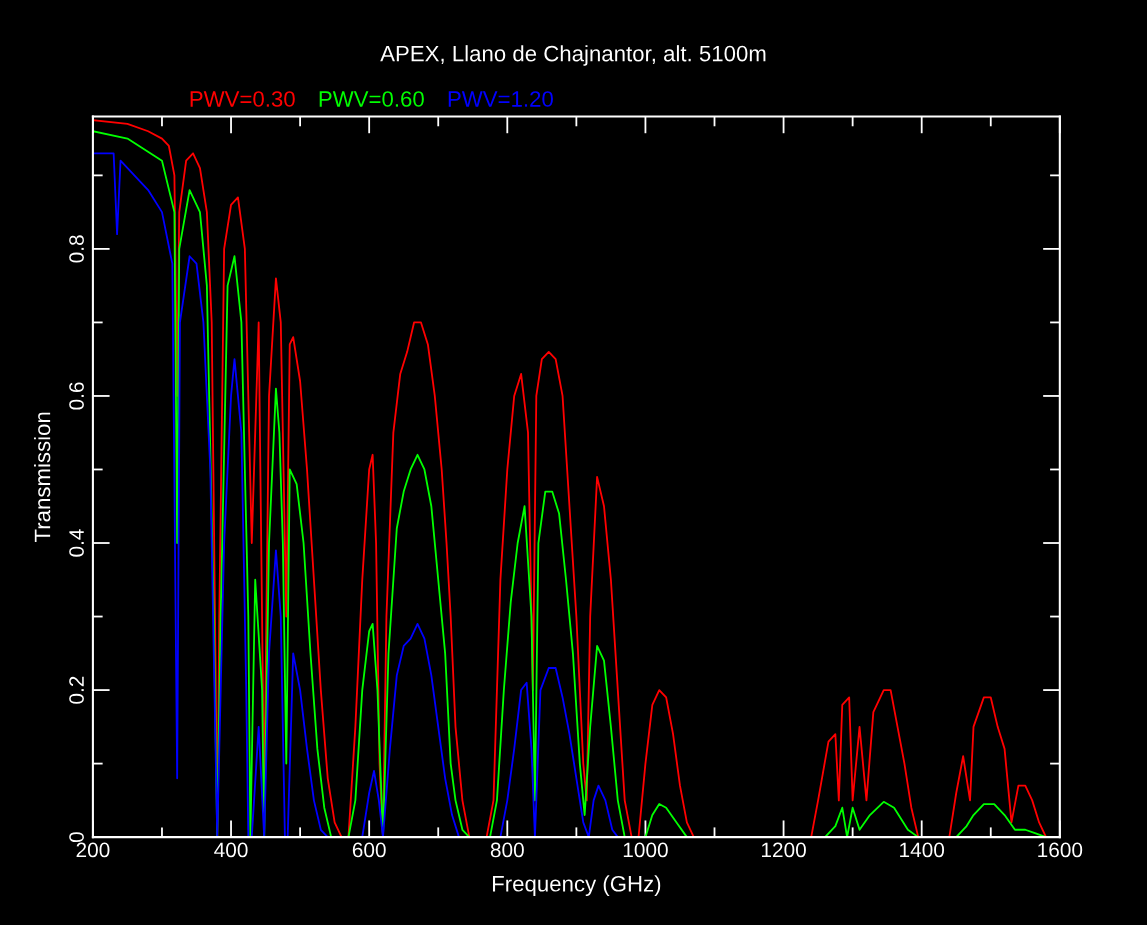  I want to click on text: PWV=0.60, so click(371, 99).